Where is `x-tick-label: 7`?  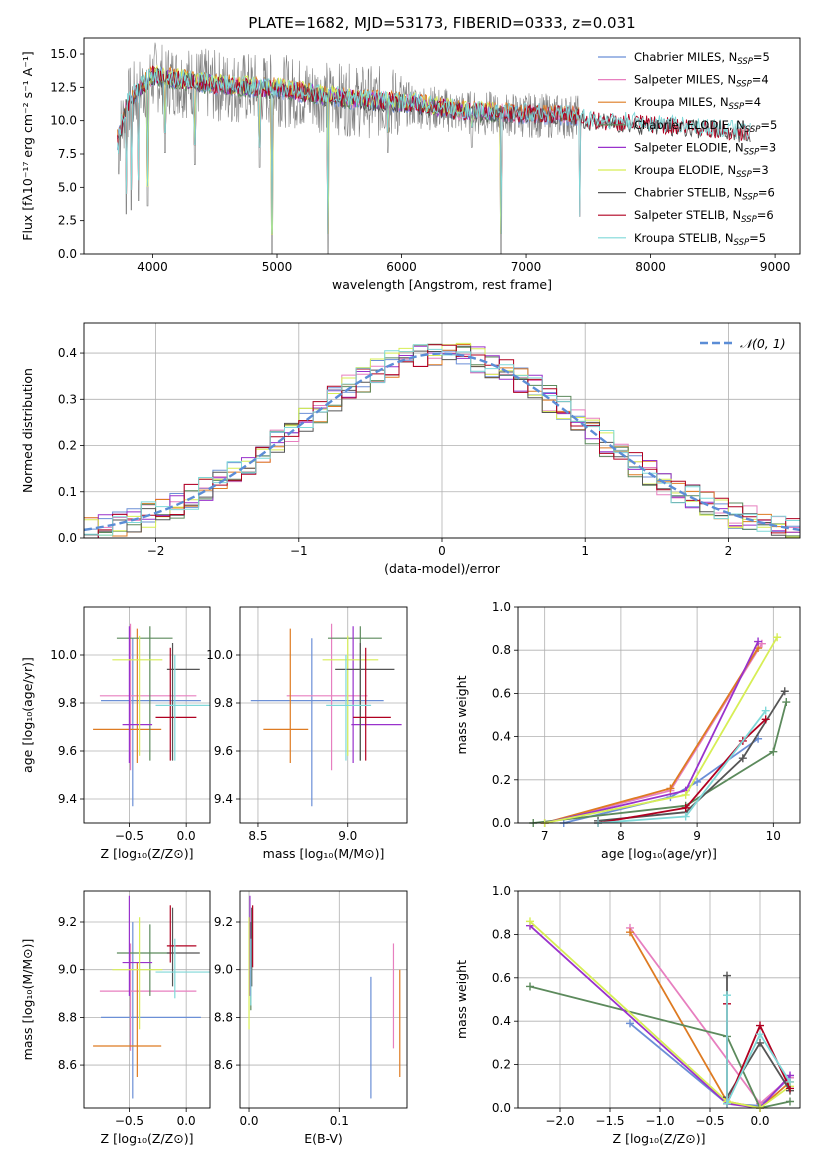 x-tick-label: 7 is located at coordinates (545, 836).